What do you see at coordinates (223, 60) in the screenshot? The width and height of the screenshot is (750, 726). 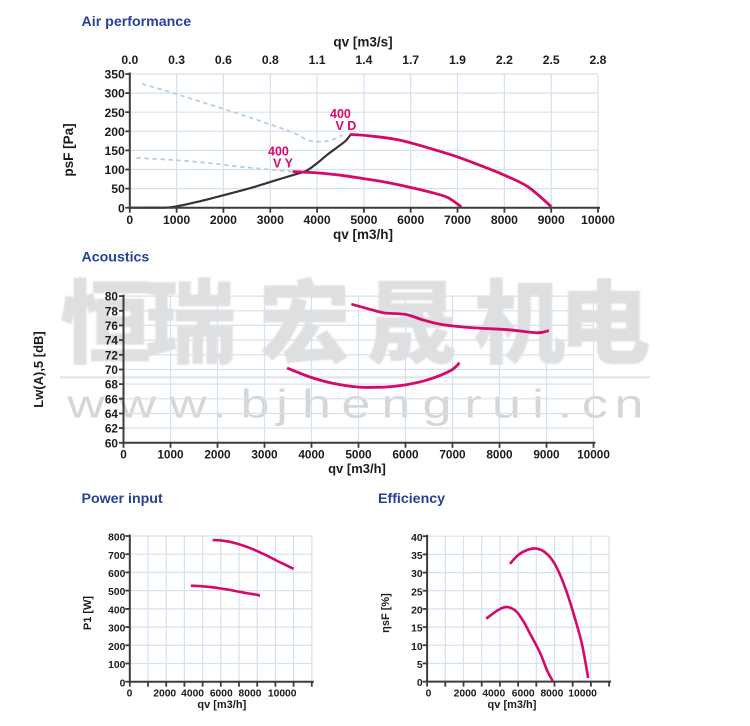 I see `svg-text: 0.6` at bounding box center [223, 60].